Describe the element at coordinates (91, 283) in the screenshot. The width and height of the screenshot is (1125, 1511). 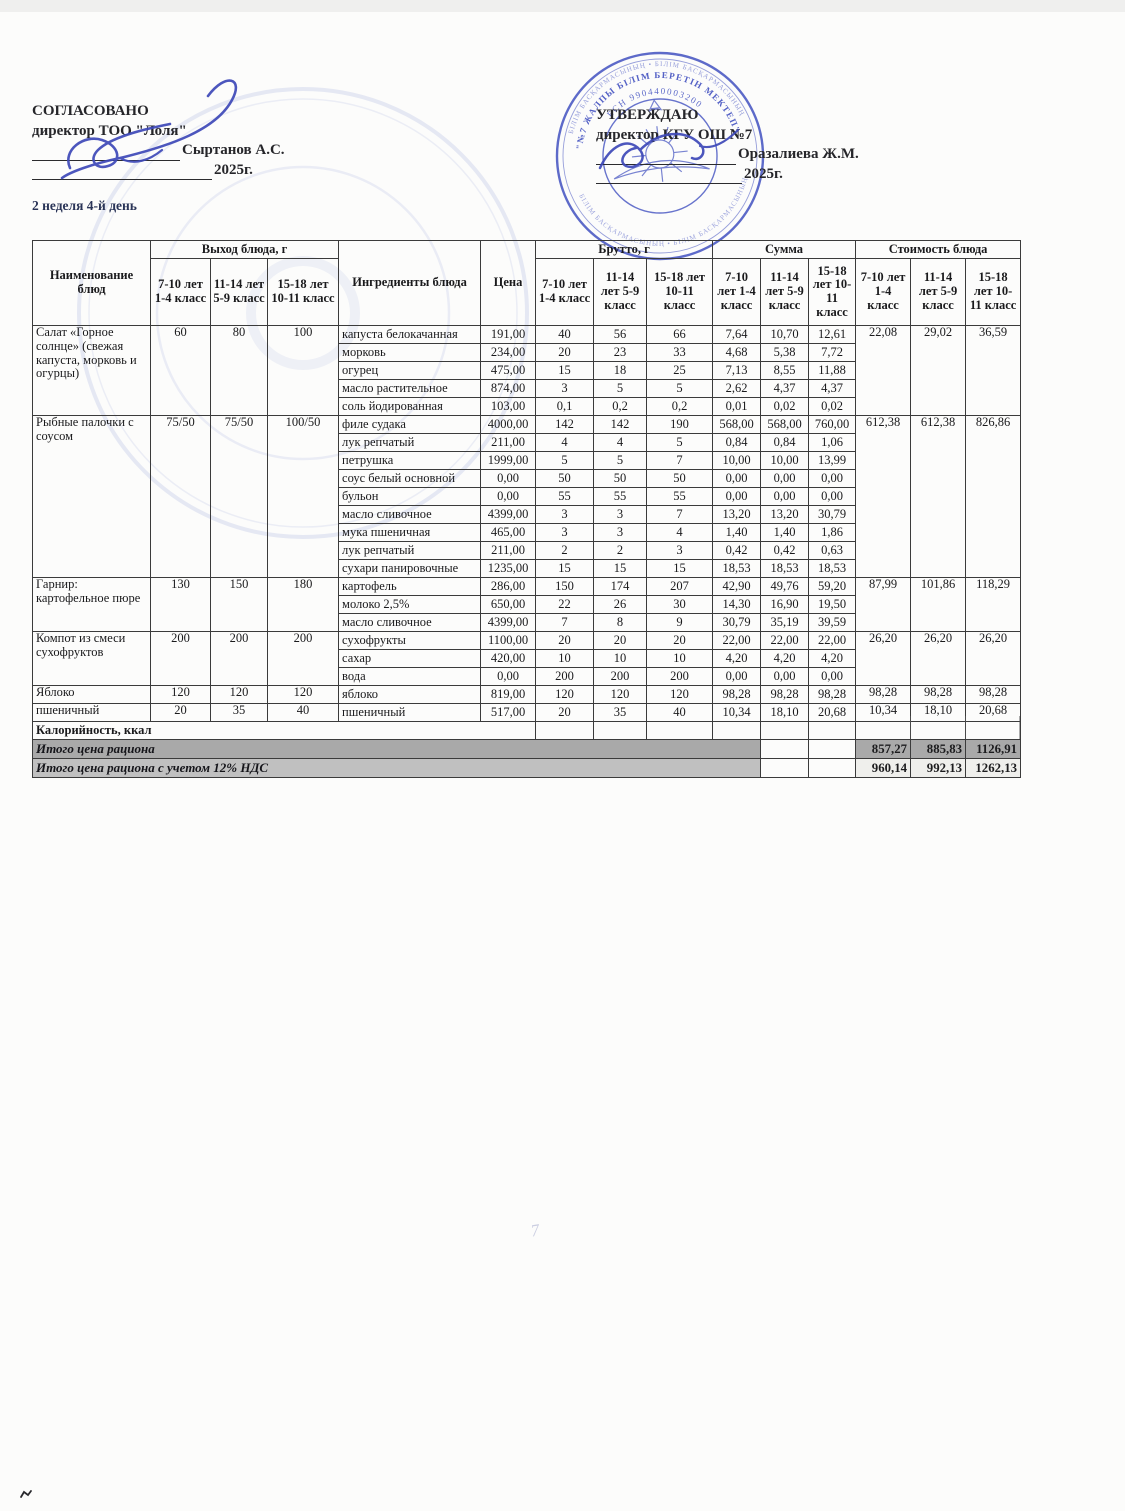
I see `col-header-dish-name: Наименование блюд` at that location.